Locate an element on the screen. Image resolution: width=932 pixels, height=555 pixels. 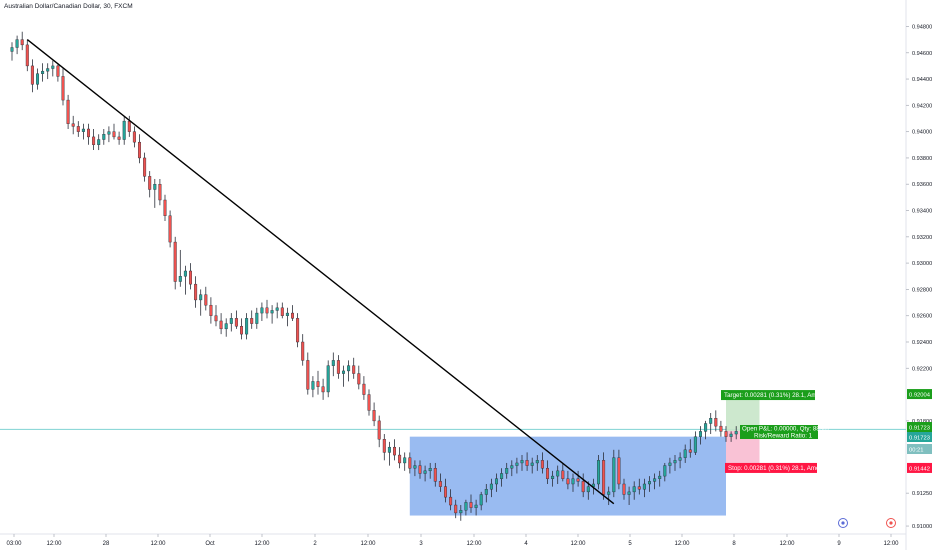
pnl-text: Open P&L: 0.00000, Qty: 88967 is located at coordinates (786, 429).